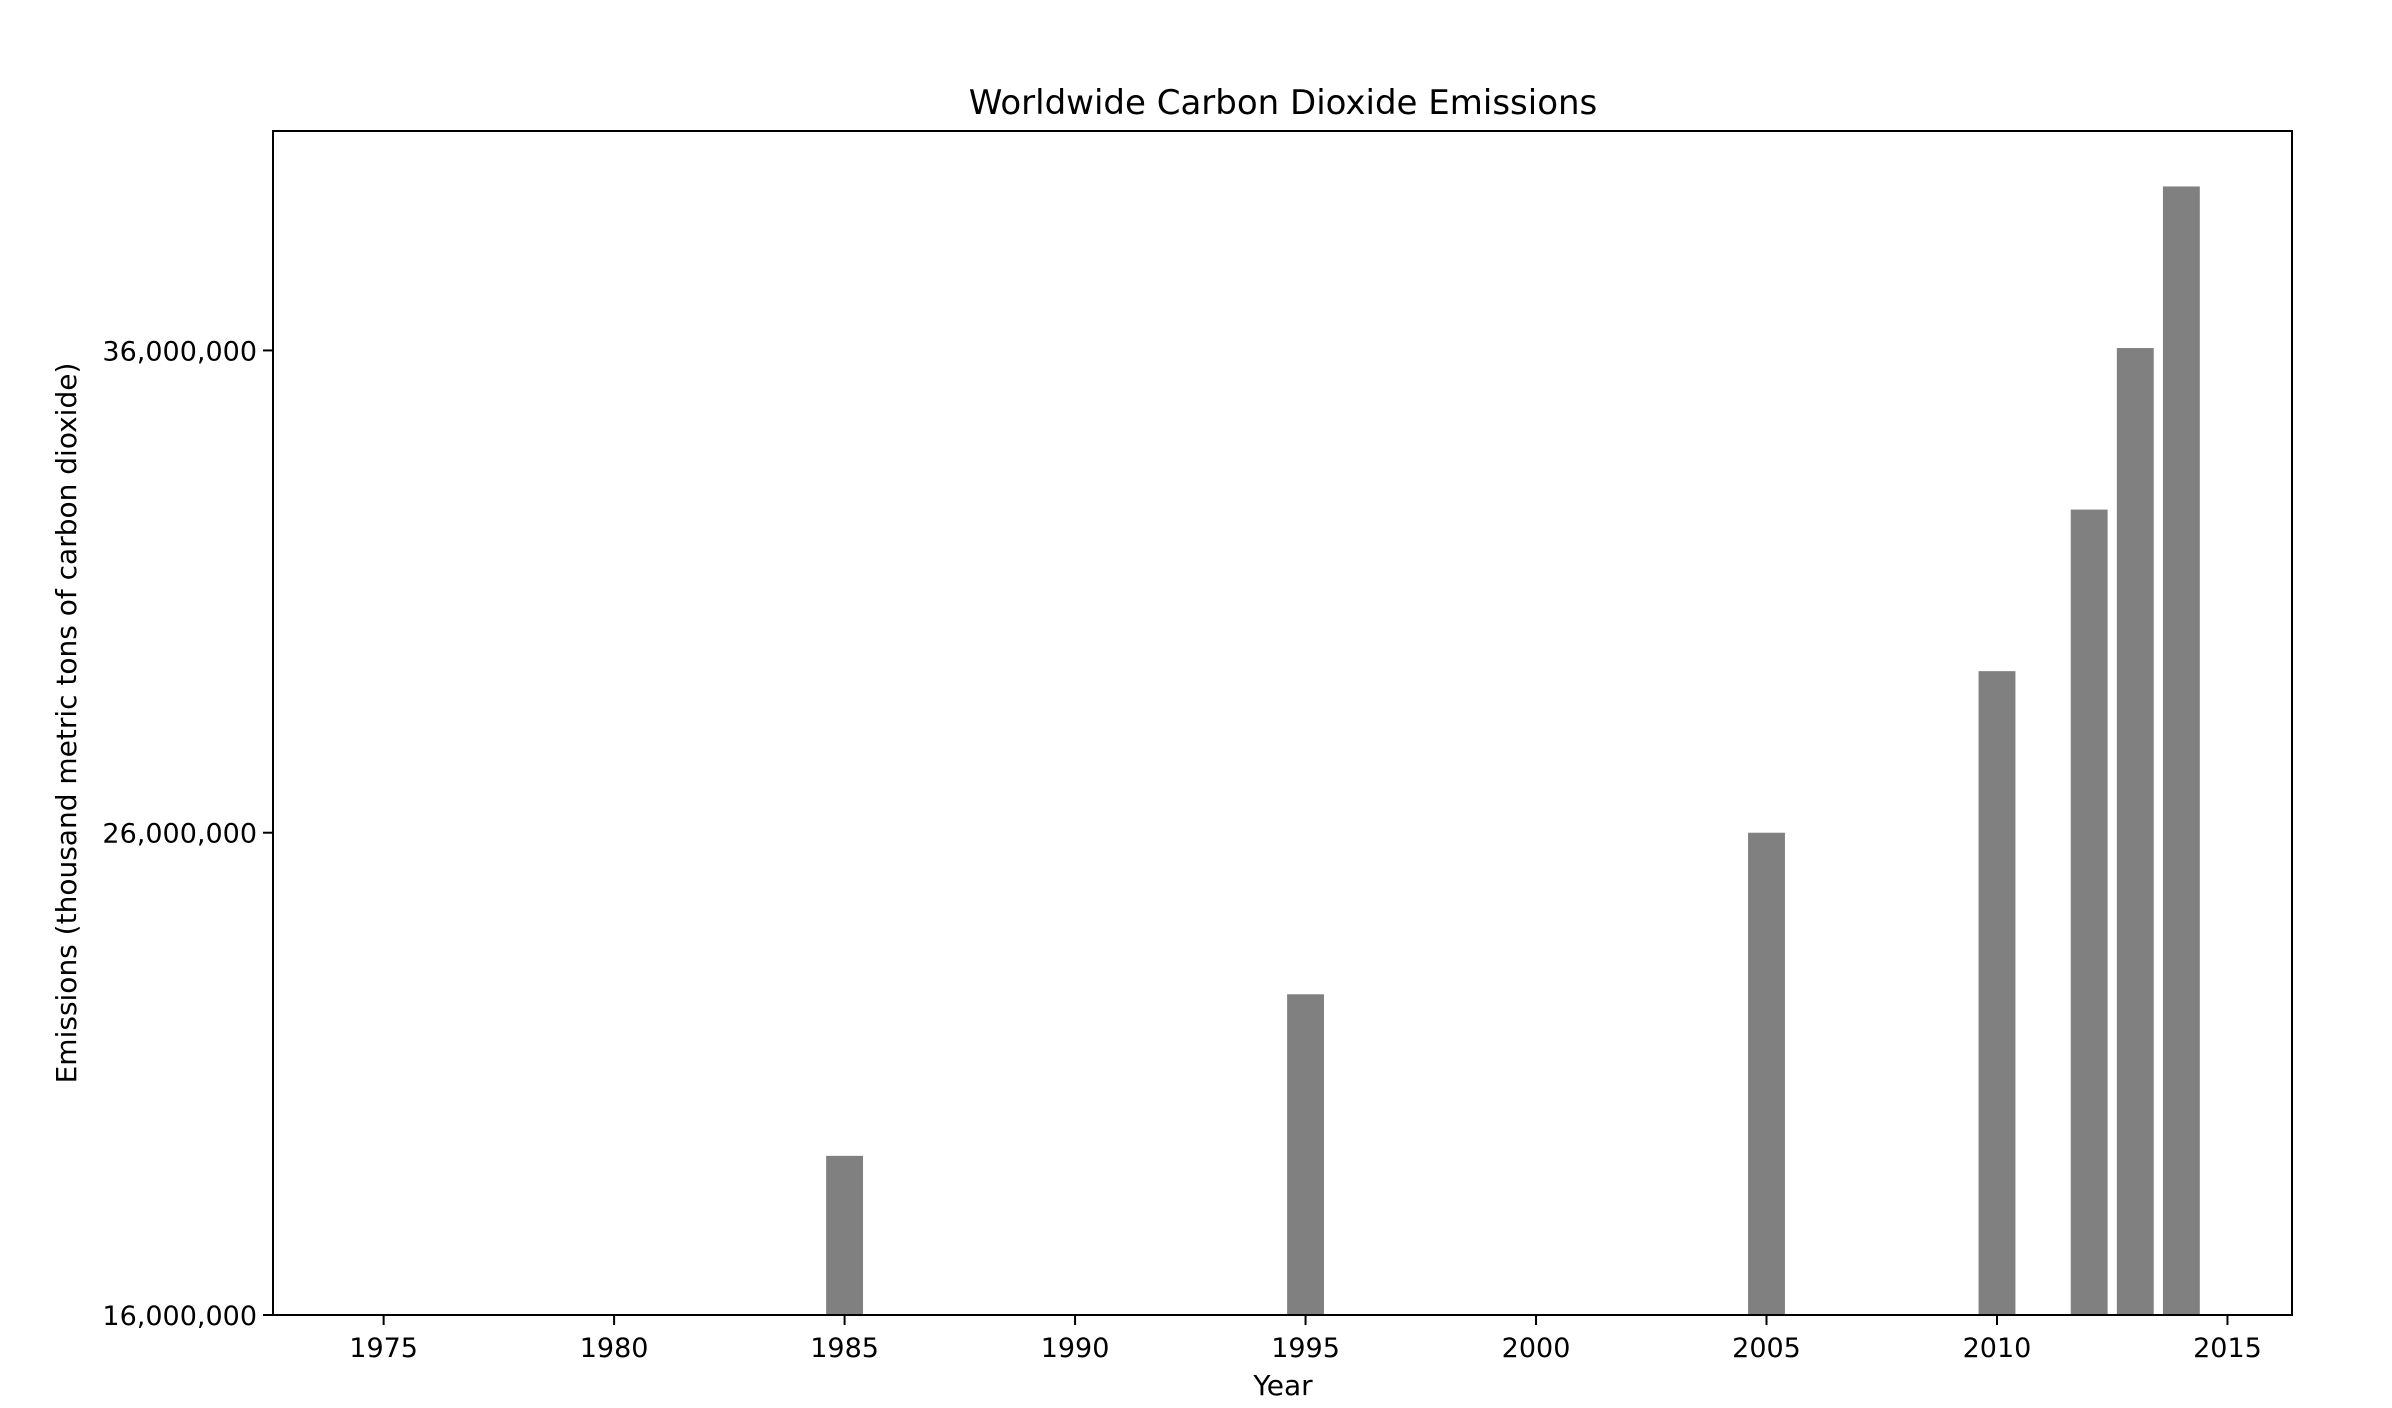 This screenshot has width=2392, height=1408. What do you see at coordinates (1283, 103) in the screenshot?
I see `chart-title: Worldwide Carbon Dioxide Emissions` at bounding box center [1283, 103].